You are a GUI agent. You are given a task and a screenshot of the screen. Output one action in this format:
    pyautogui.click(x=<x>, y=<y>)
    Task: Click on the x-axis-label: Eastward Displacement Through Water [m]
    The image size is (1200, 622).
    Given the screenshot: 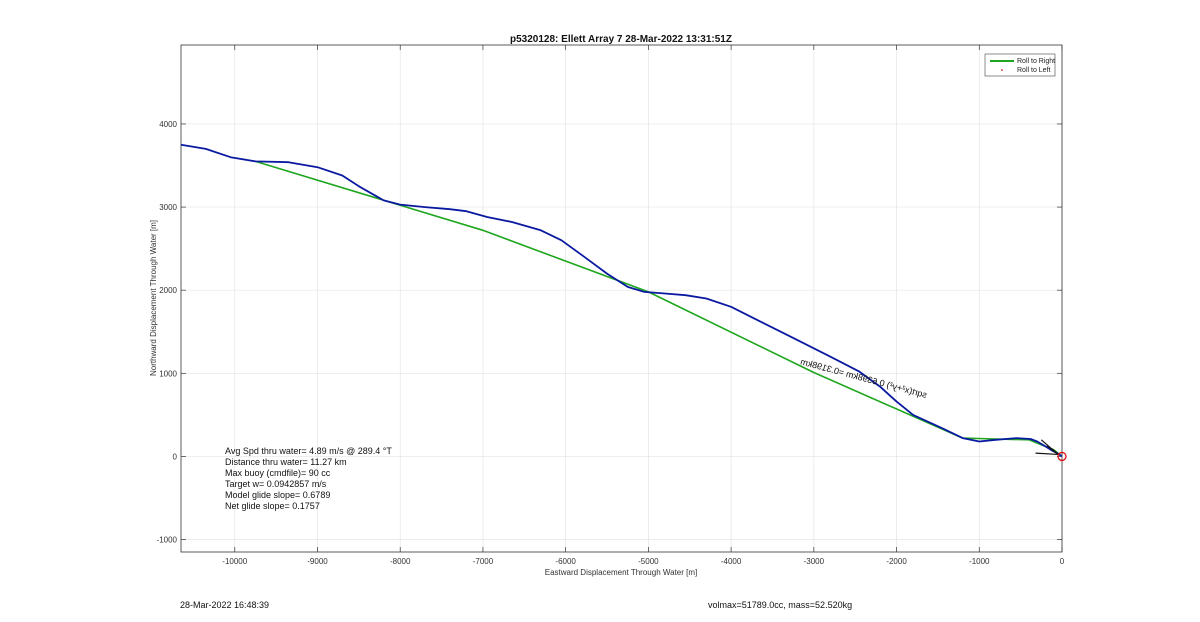 What is the action you would take?
    pyautogui.click(x=621, y=572)
    